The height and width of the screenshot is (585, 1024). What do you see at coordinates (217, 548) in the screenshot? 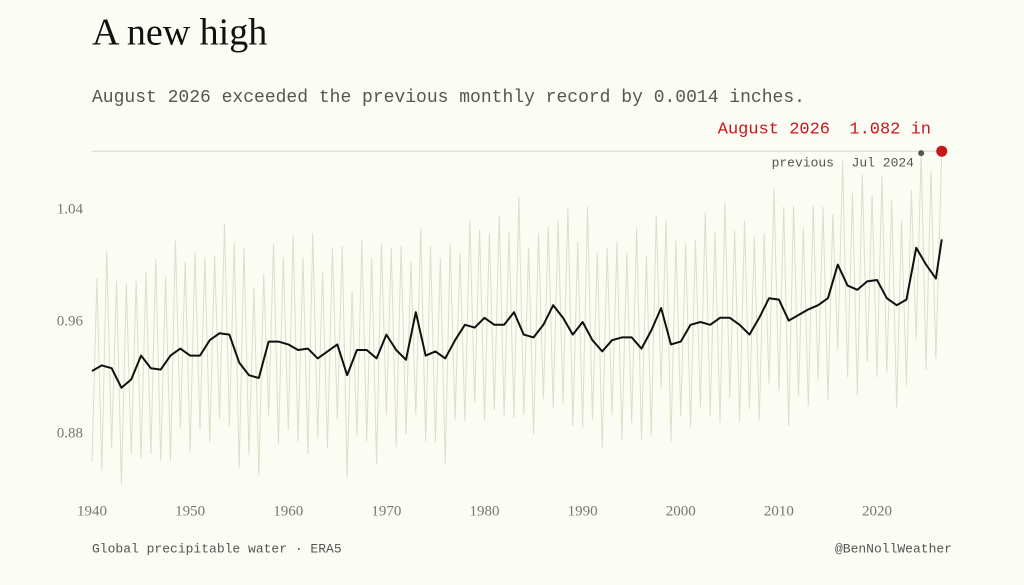
I see `source: Global precipitable water · ERA5` at bounding box center [217, 548].